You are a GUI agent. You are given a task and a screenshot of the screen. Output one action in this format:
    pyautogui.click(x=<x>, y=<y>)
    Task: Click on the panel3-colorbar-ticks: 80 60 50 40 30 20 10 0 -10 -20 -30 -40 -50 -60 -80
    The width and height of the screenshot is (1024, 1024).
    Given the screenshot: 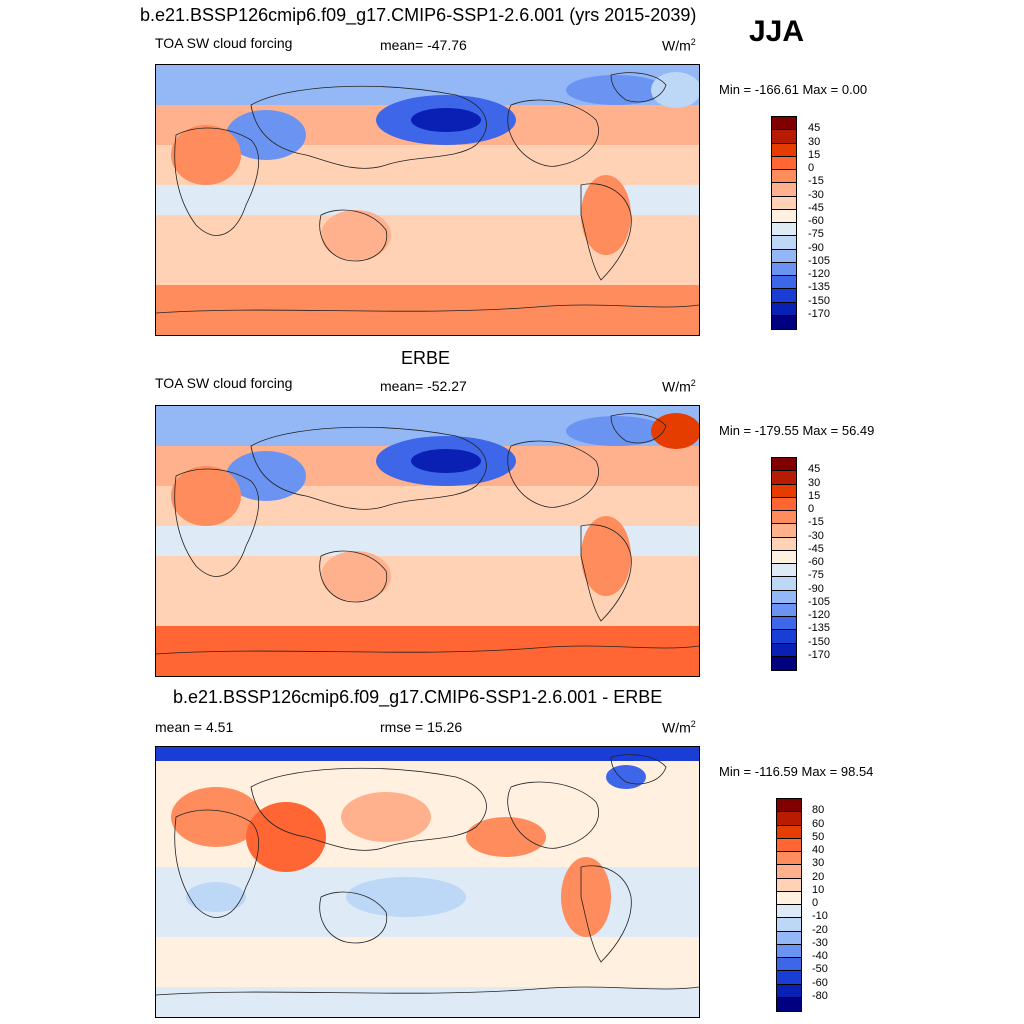 What is the action you would take?
    pyautogui.click(x=832, y=904)
    